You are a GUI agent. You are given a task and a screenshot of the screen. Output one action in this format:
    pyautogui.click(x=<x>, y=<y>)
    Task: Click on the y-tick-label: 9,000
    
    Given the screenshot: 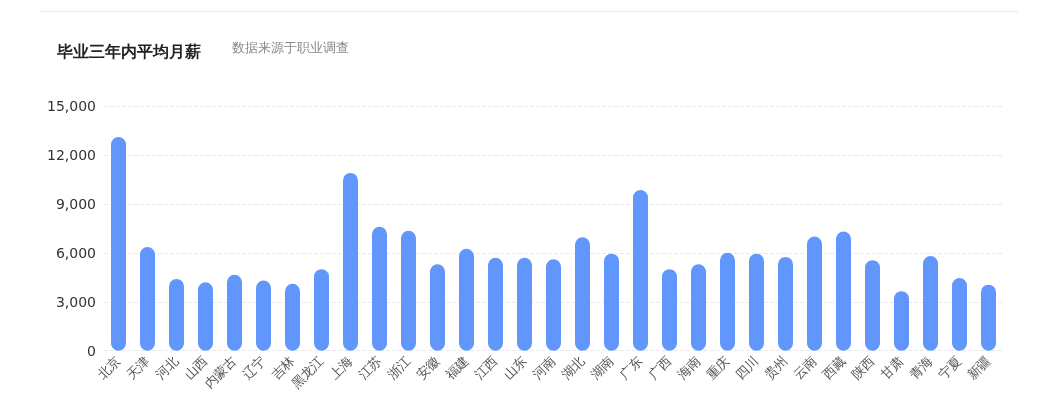 What is the action you would take?
    pyautogui.click(x=75, y=203)
    